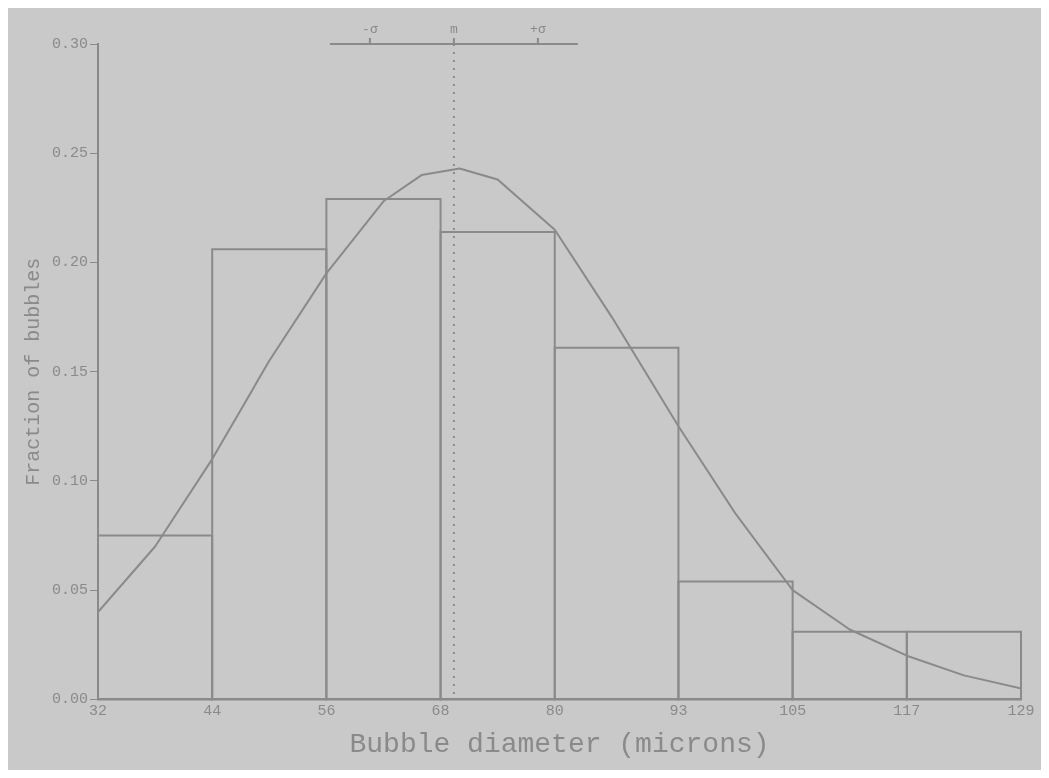 The image size is (1049, 778). What do you see at coordinates (440, 712) in the screenshot?
I see `x-tick-label: 68` at bounding box center [440, 712].